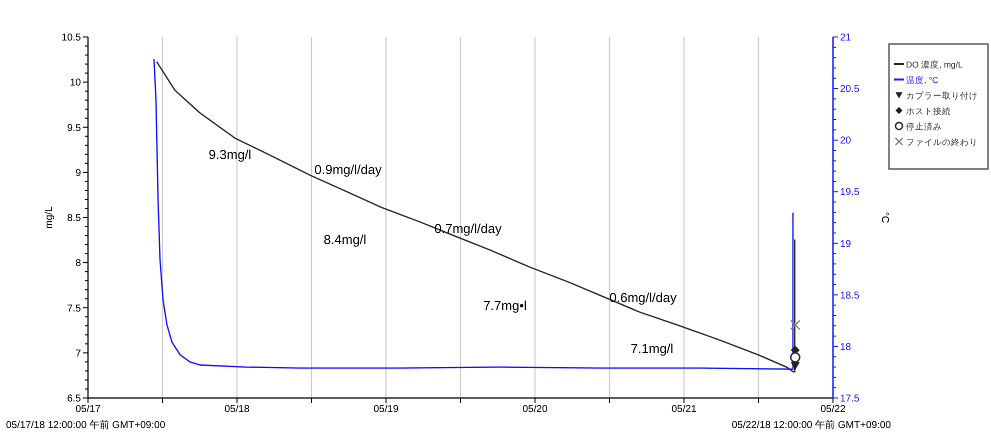  Describe the element at coordinates (76, 83) in the screenshot. I see `y-tick-label: 10` at that location.